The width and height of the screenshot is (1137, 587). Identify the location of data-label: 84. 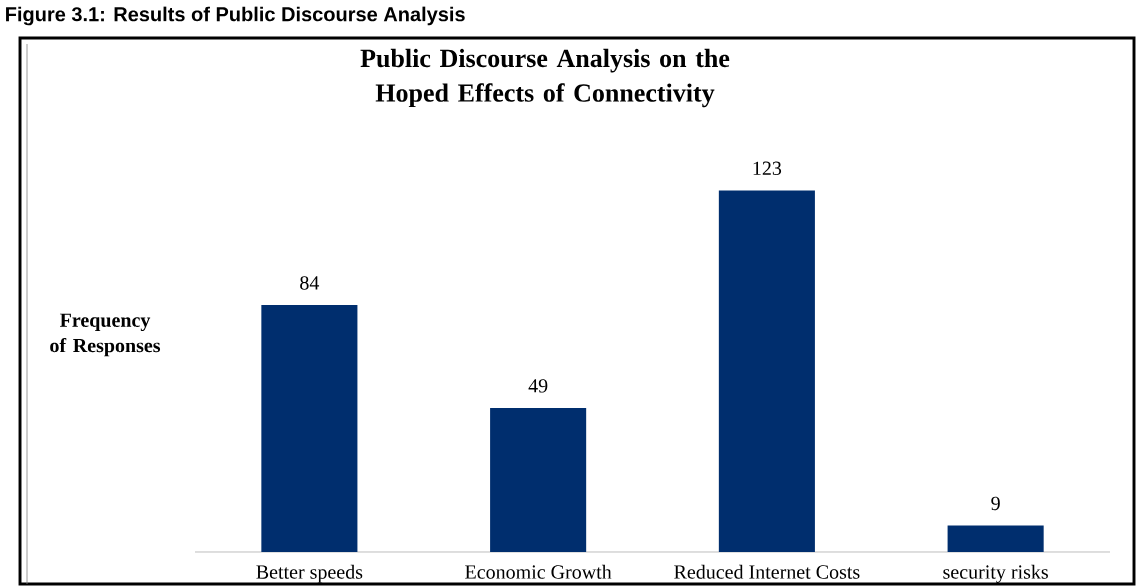
(310, 283).